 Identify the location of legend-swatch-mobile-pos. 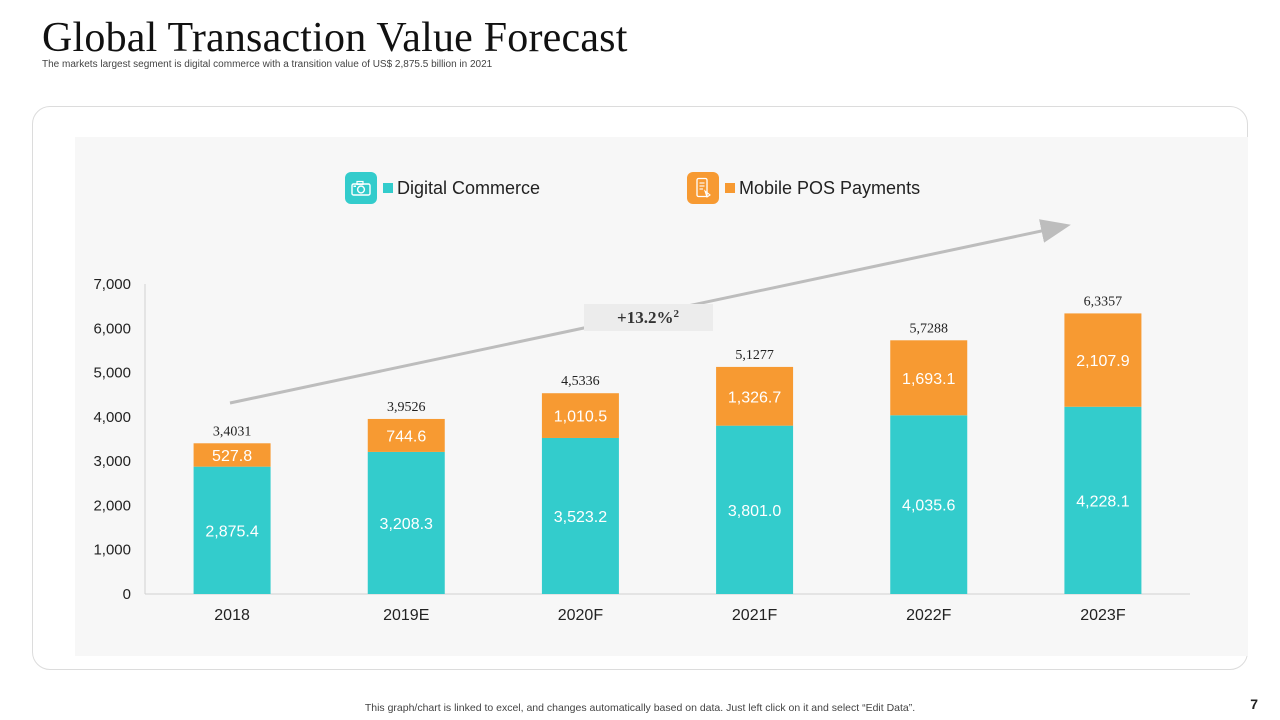
(730, 188).